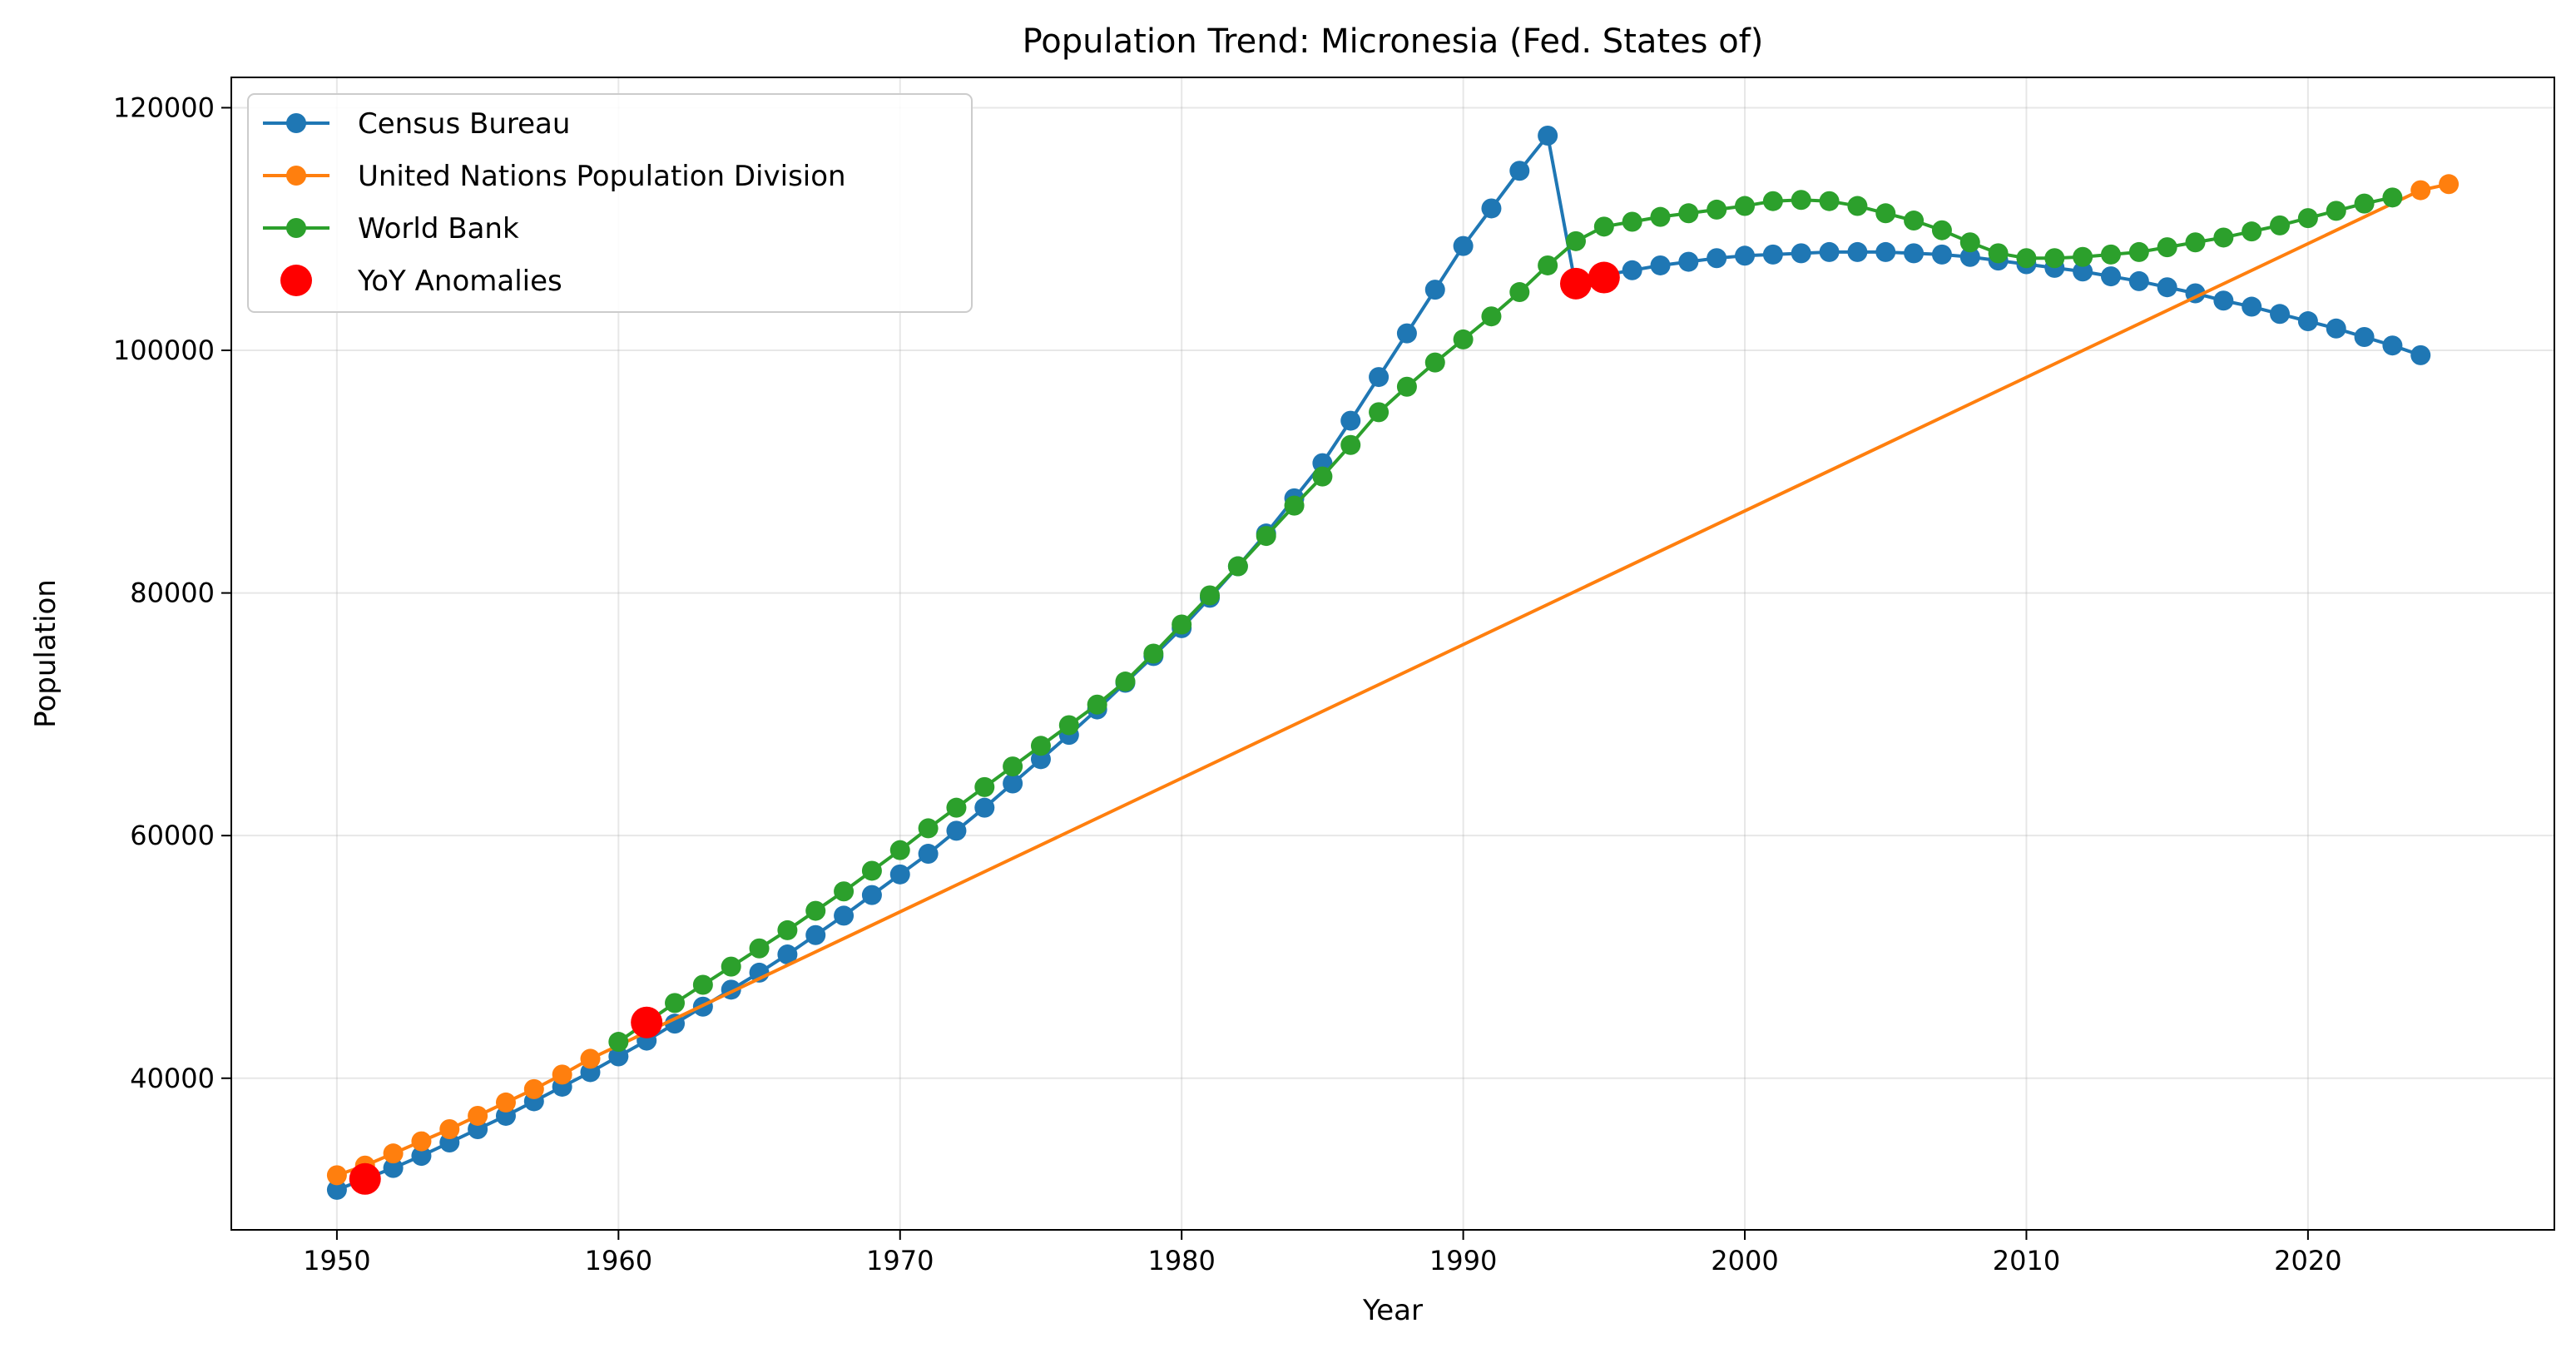 Image resolution: width=2576 pixels, height=1363 pixels. What do you see at coordinates (1181, 1260) in the screenshot?
I see `x-tick-label: 1980` at bounding box center [1181, 1260].